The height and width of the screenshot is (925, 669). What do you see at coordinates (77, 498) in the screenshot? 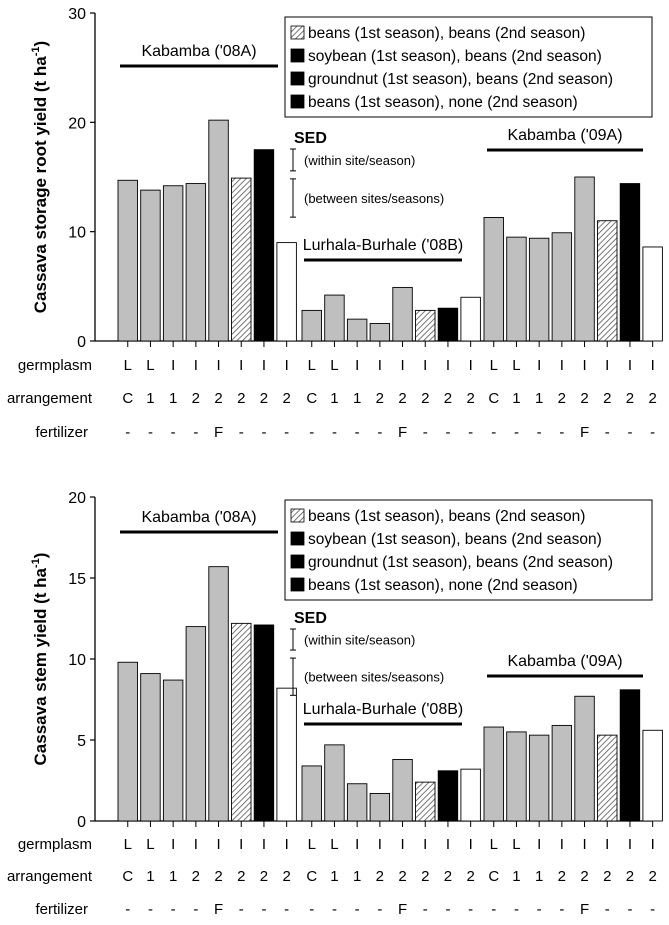
I see `y-tick-label: 20` at bounding box center [77, 498].